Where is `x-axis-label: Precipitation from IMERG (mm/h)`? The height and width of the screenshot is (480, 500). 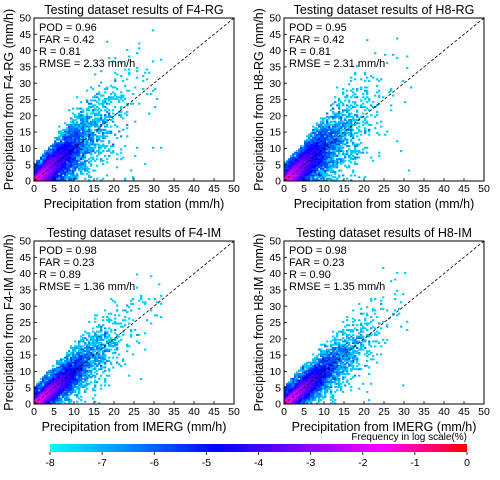
x-axis-label: Precipitation from IMERG (mm/h) is located at coordinates (384, 427).